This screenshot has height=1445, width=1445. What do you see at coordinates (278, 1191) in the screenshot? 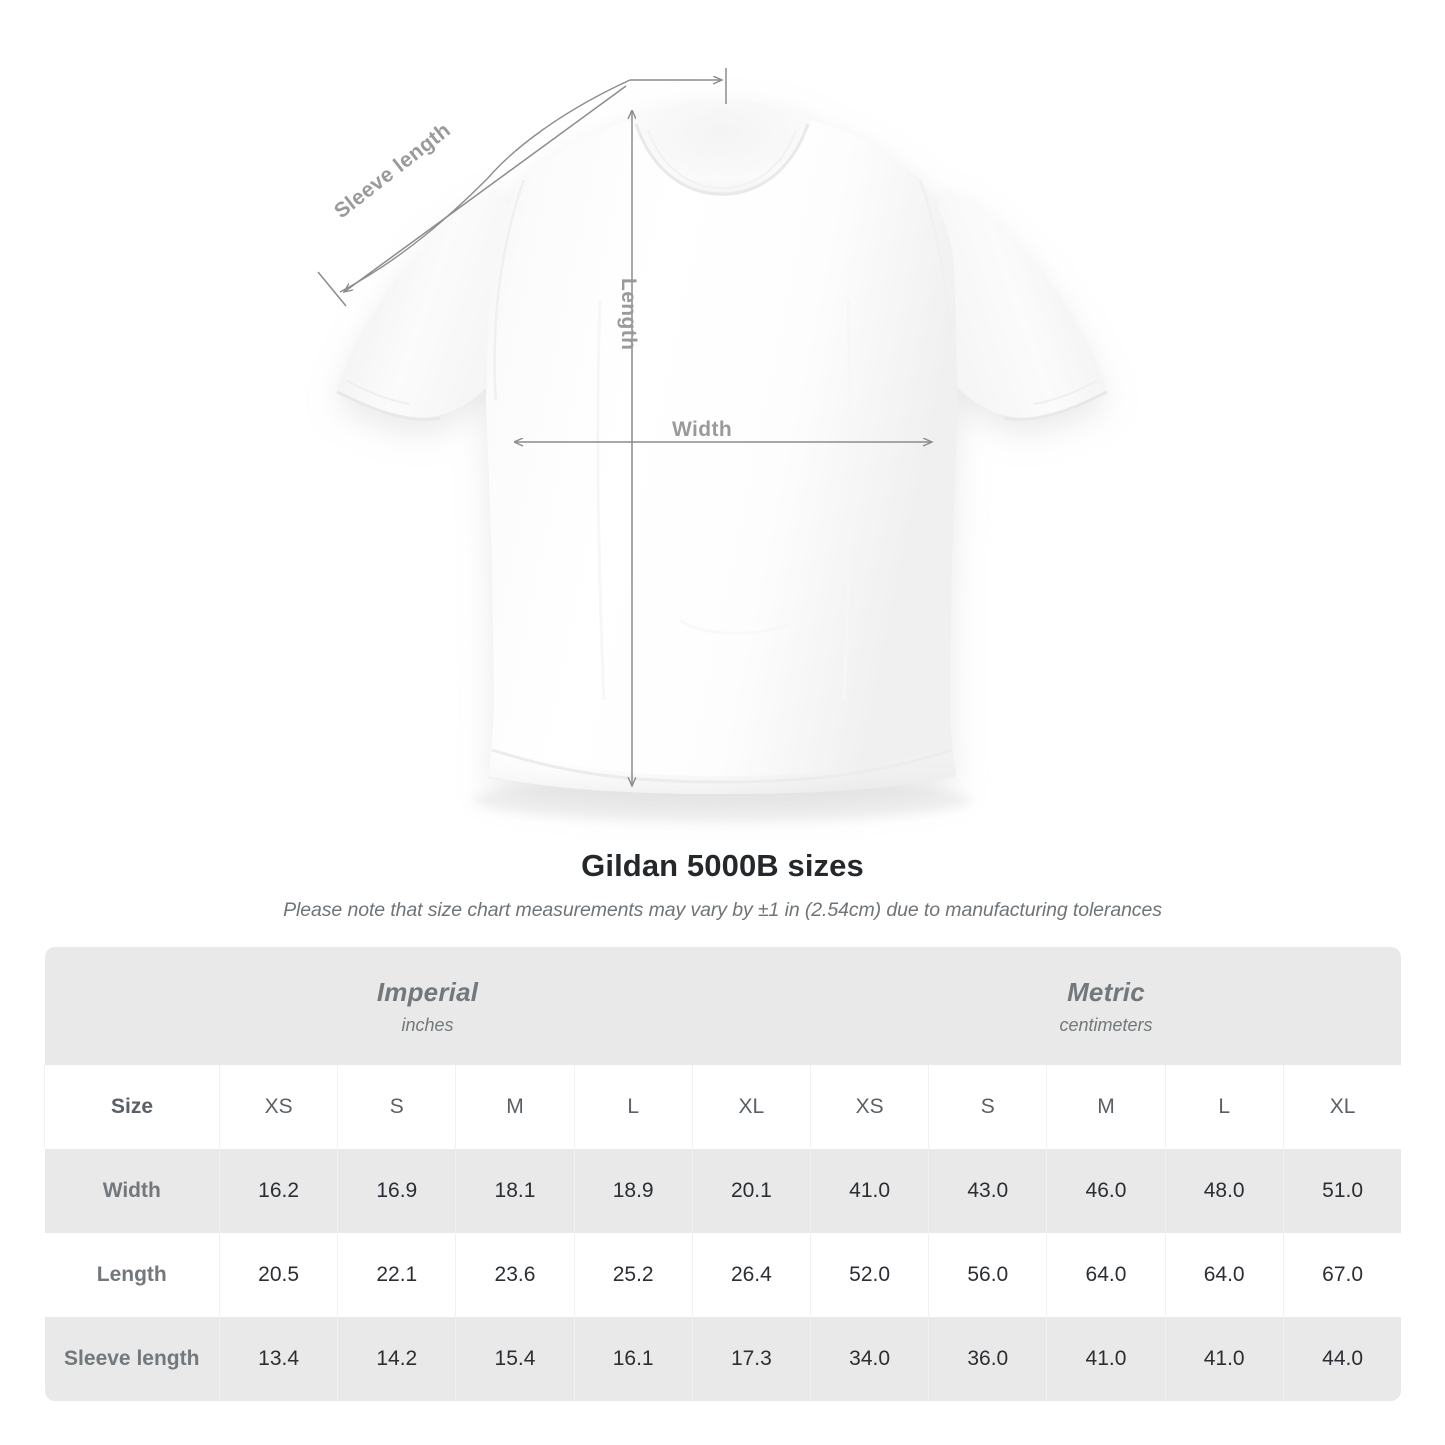
I see `cell-width-imperial-xs: 16.2` at bounding box center [278, 1191].